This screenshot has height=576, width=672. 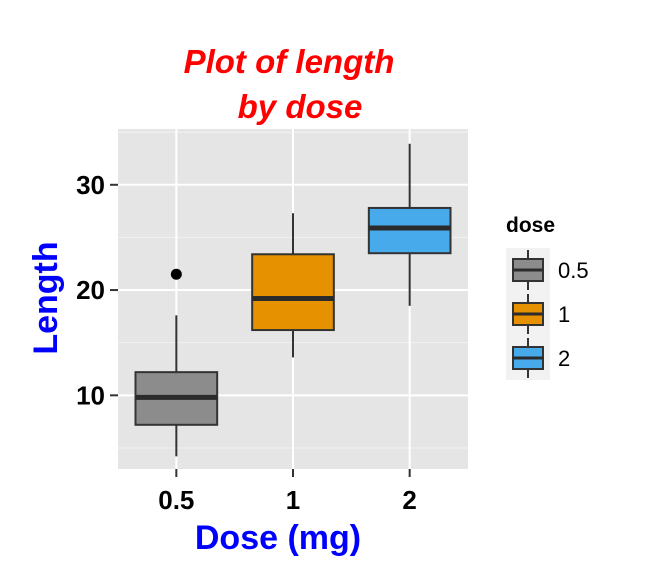 What do you see at coordinates (278, 538) in the screenshot?
I see `x-axis-title: Dose (mg)` at bounding box center [278, 538].